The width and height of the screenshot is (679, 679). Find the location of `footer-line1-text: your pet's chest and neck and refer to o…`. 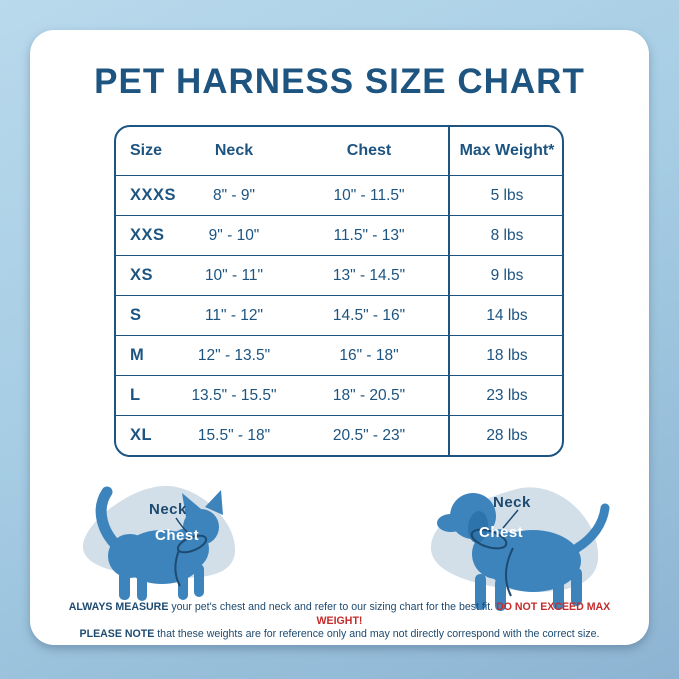

footer-line1-text: your pet's chest and neck and refer to o… is located at coordinates (332, 607).